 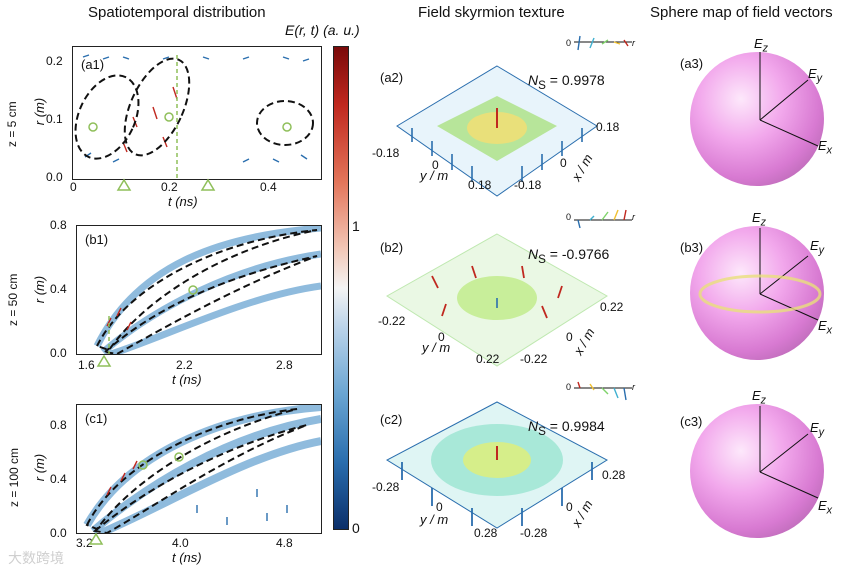 I want to click on ns-b: NS = -0.9766, so click(x=568, y=256).